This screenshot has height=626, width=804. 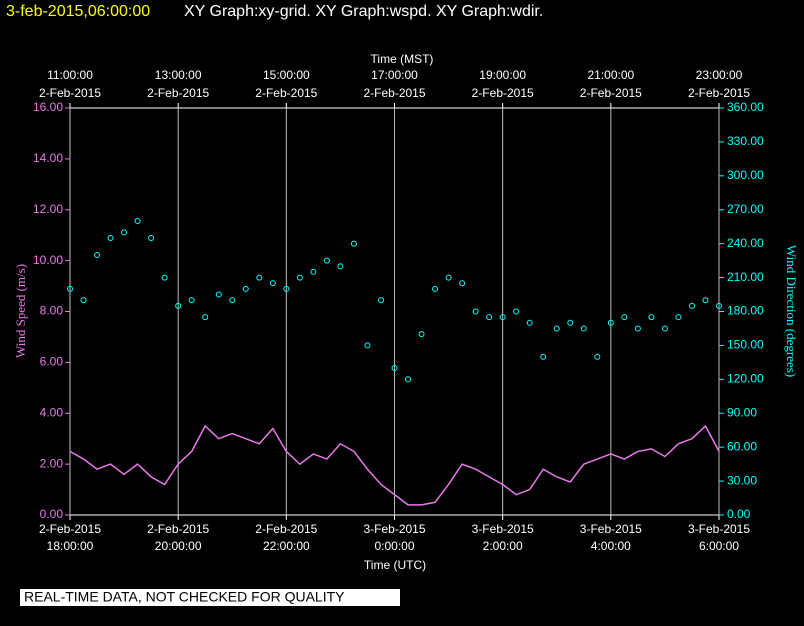 What do you see at coordinates (745, 209) in the screenshot?
I see `y2-tick-label: 270.00` at bounding box center [745, 209].